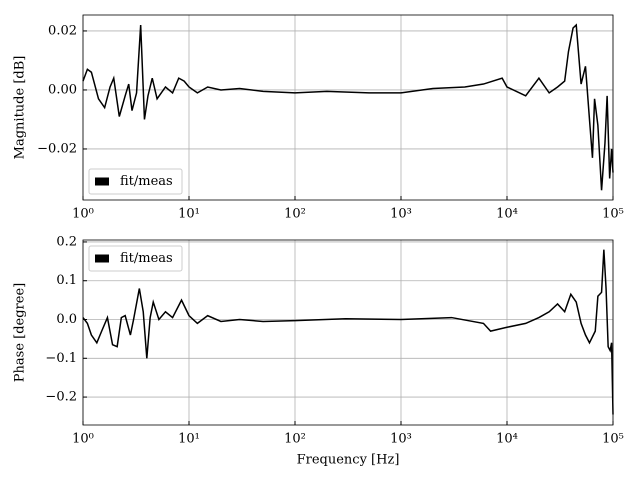  Describe the element at coordinates (62, 89) in the screenshot. I see `y-tick-label: 0.00` at that location.